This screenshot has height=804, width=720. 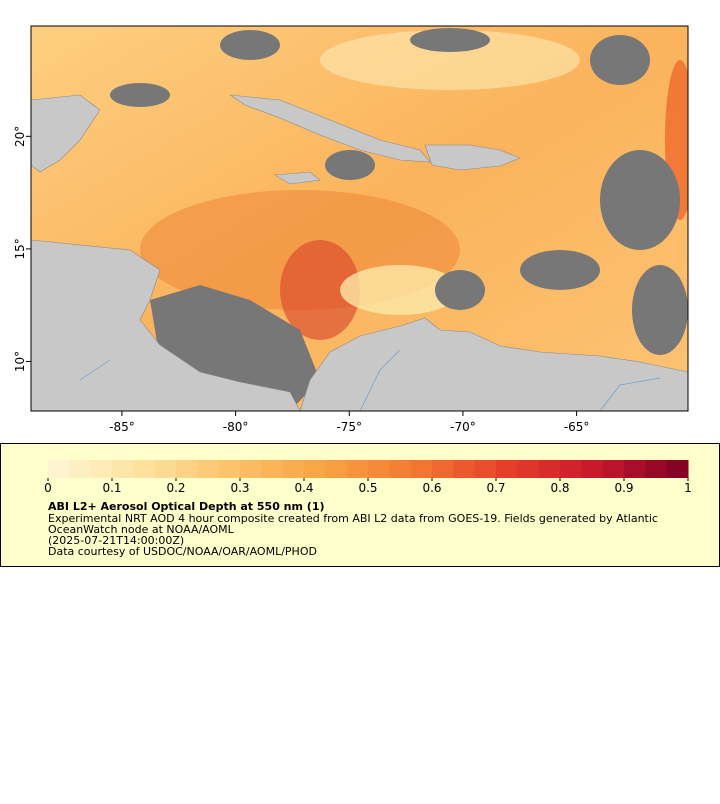 What do you see at coordinates (431, 488) in the screenshot?
I see `colorbar-tick-label: 0.6` at bounding box center [431, 488].